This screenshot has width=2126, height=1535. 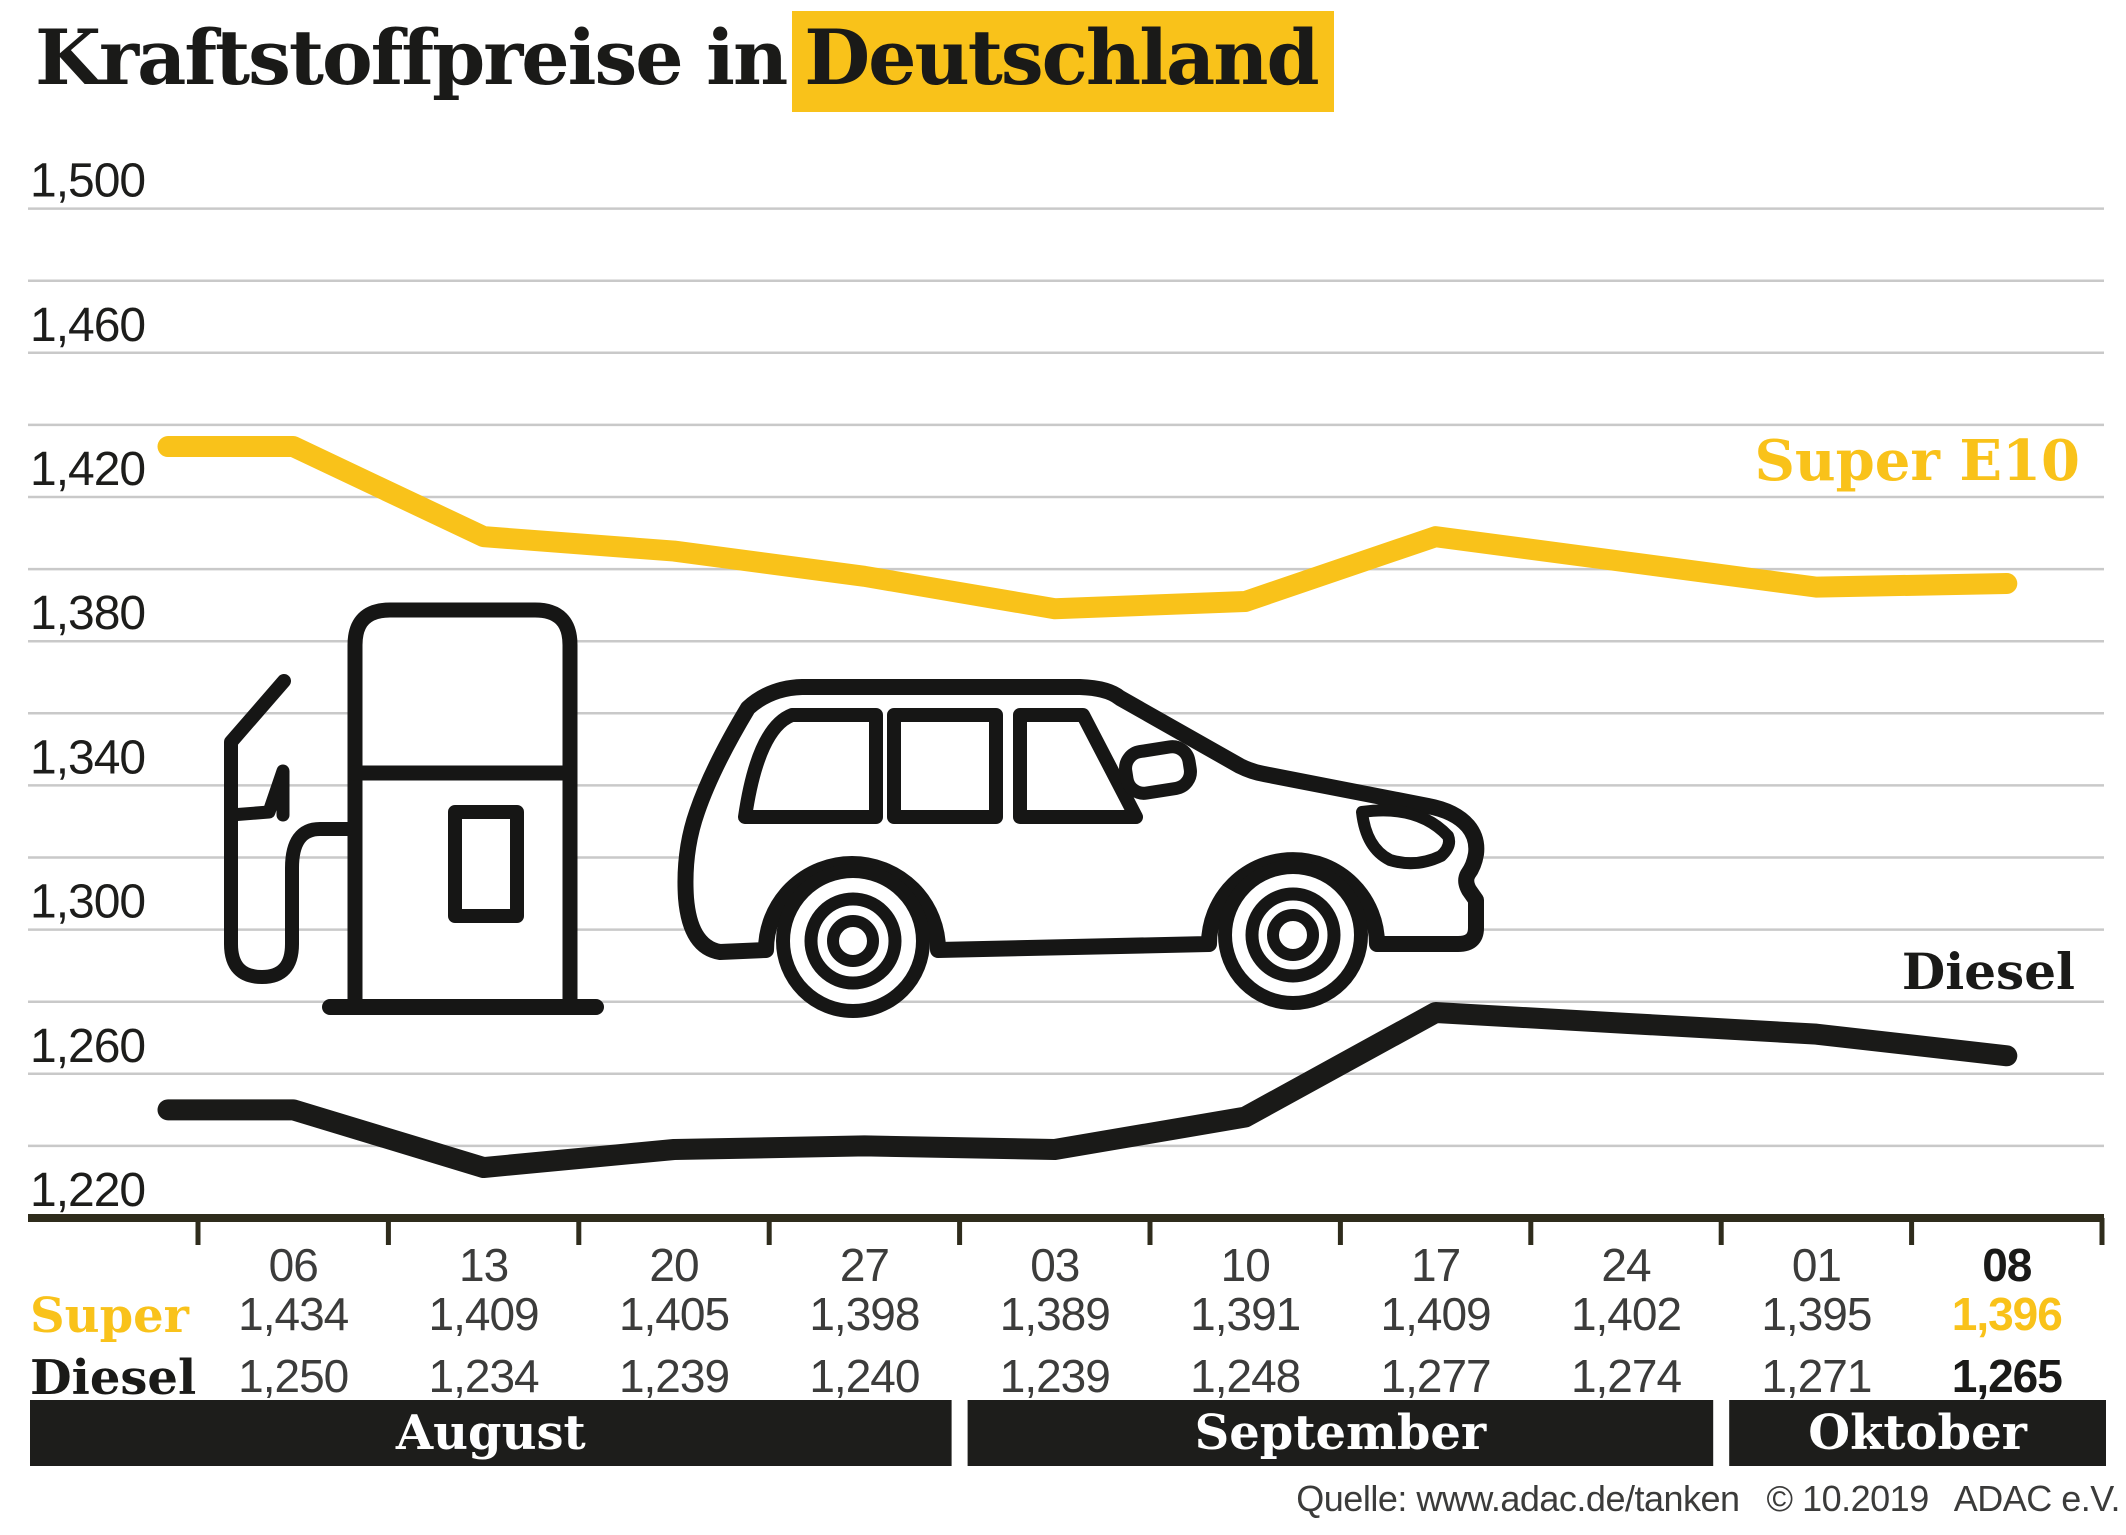 What do you see at coordinates (945, 766) in the screenshot?
I see `car-window-middle` at bounding box center [945, 766].